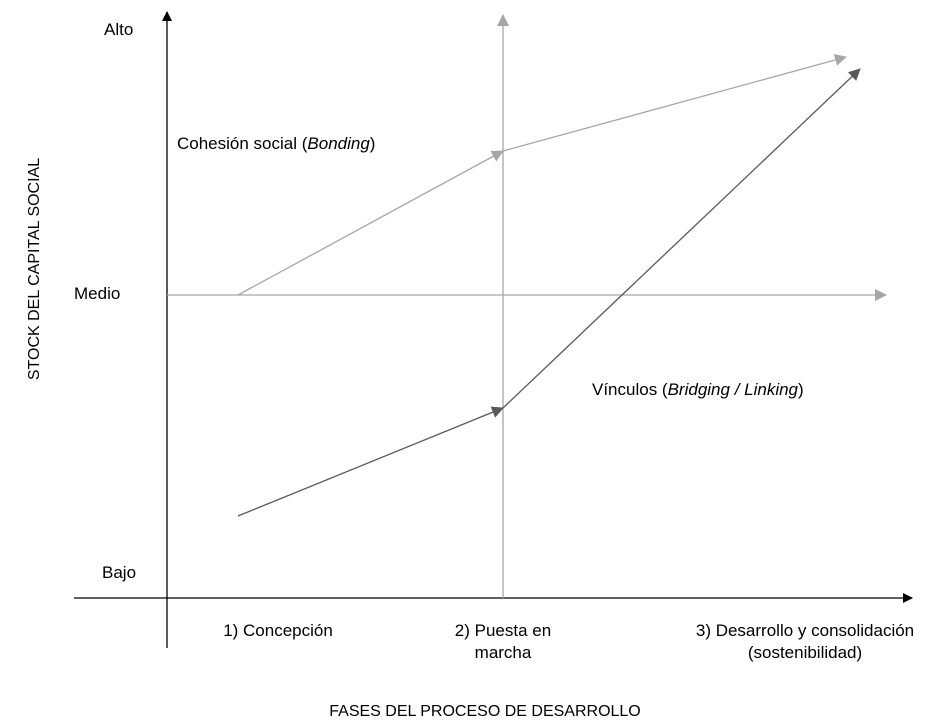  I want to click on phase-3-line1: 3) Desarrollo y consolidación, so click(805, 630).